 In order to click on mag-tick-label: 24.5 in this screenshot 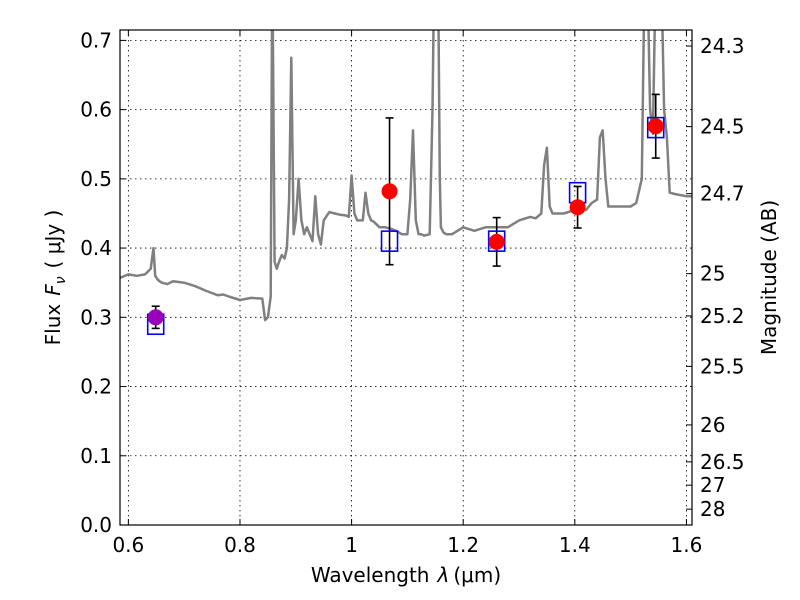, I will do `click(722, 127)`.